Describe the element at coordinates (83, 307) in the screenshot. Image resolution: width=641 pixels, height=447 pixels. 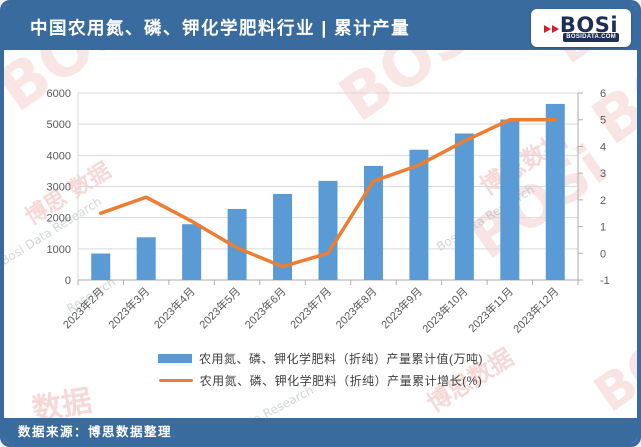
I see `x-axis-label: 2023年2月` at that location.